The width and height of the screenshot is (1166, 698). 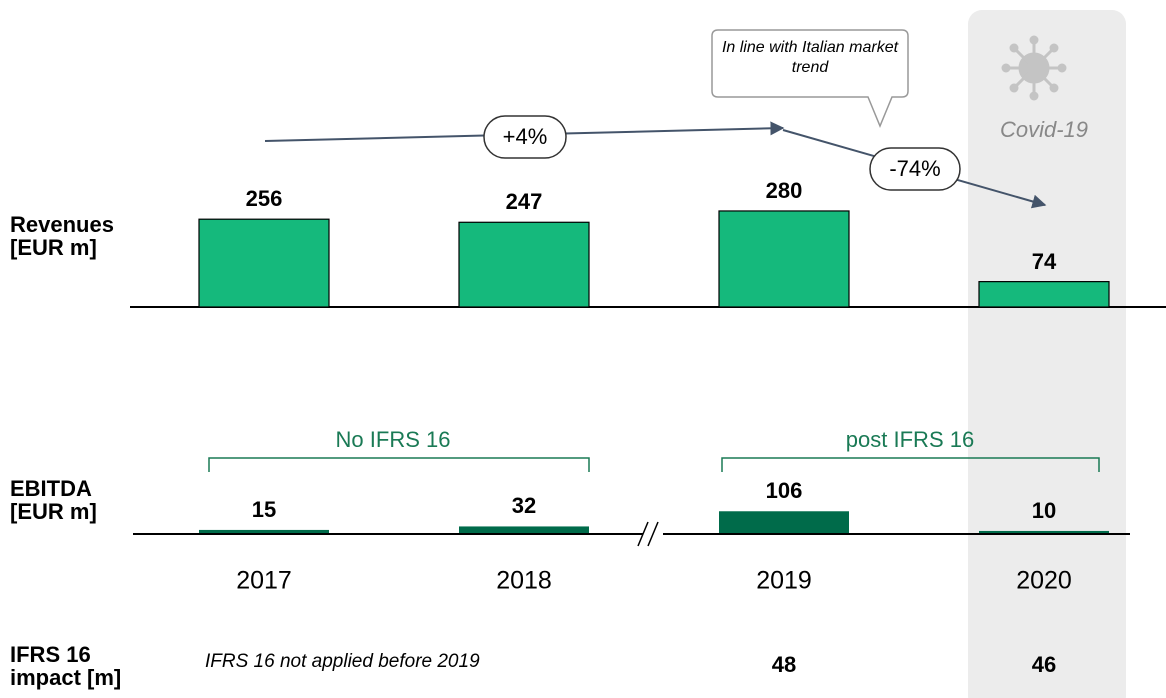 I want to click on callout-text: In line with Italian market trend, so click(x=810, y=57).